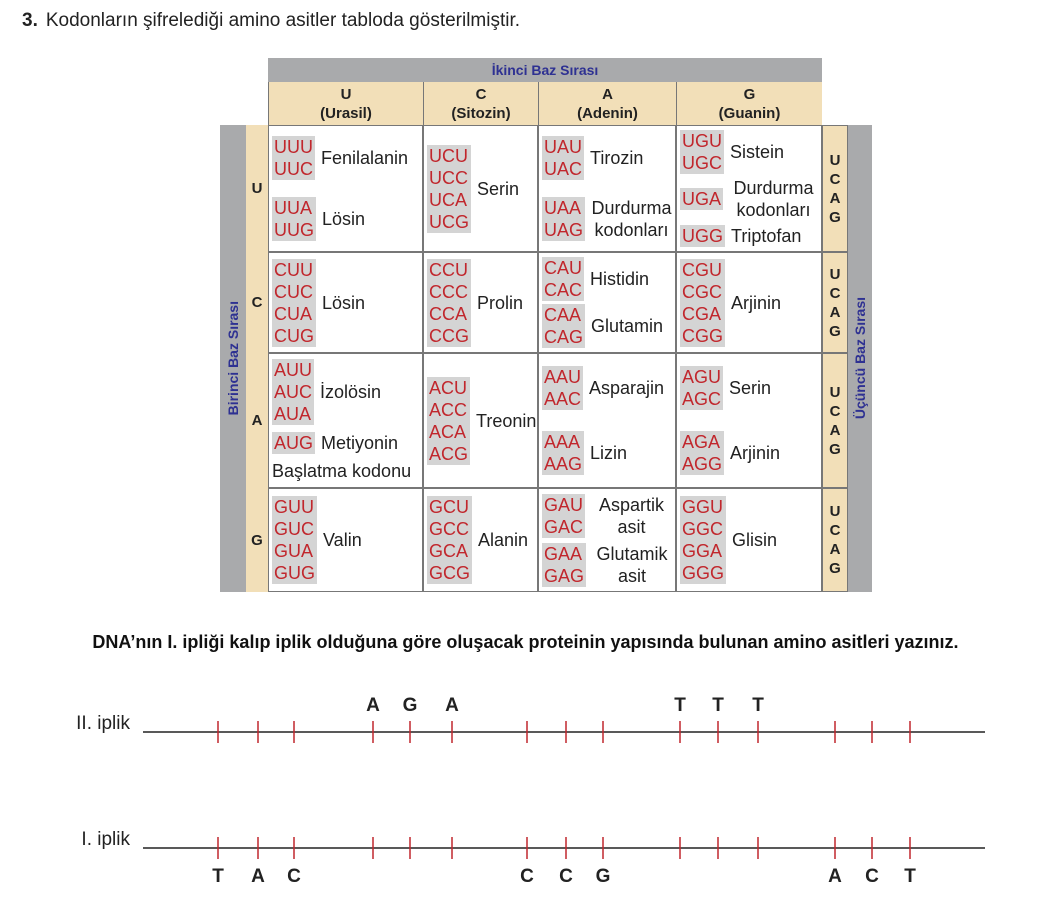  I want to click on codon-box: ACU ACC ACA ACG, so click(449, 420).